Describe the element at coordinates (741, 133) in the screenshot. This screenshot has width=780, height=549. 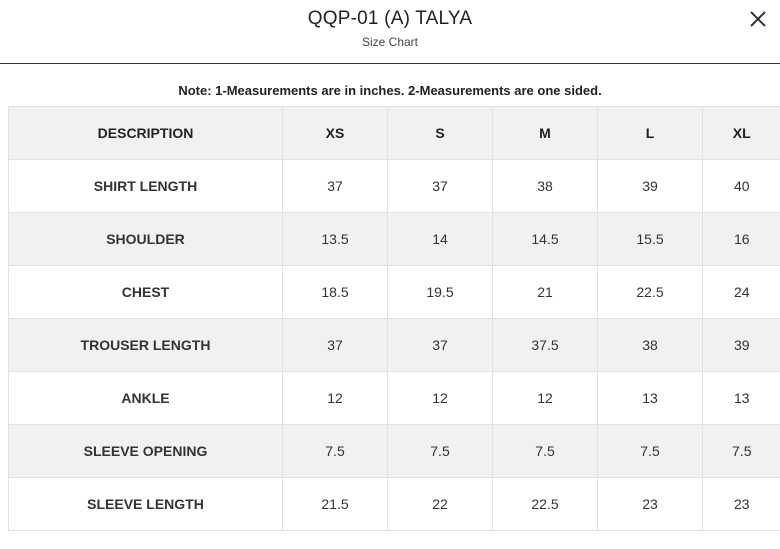
I see `column-header: XL` at that location.